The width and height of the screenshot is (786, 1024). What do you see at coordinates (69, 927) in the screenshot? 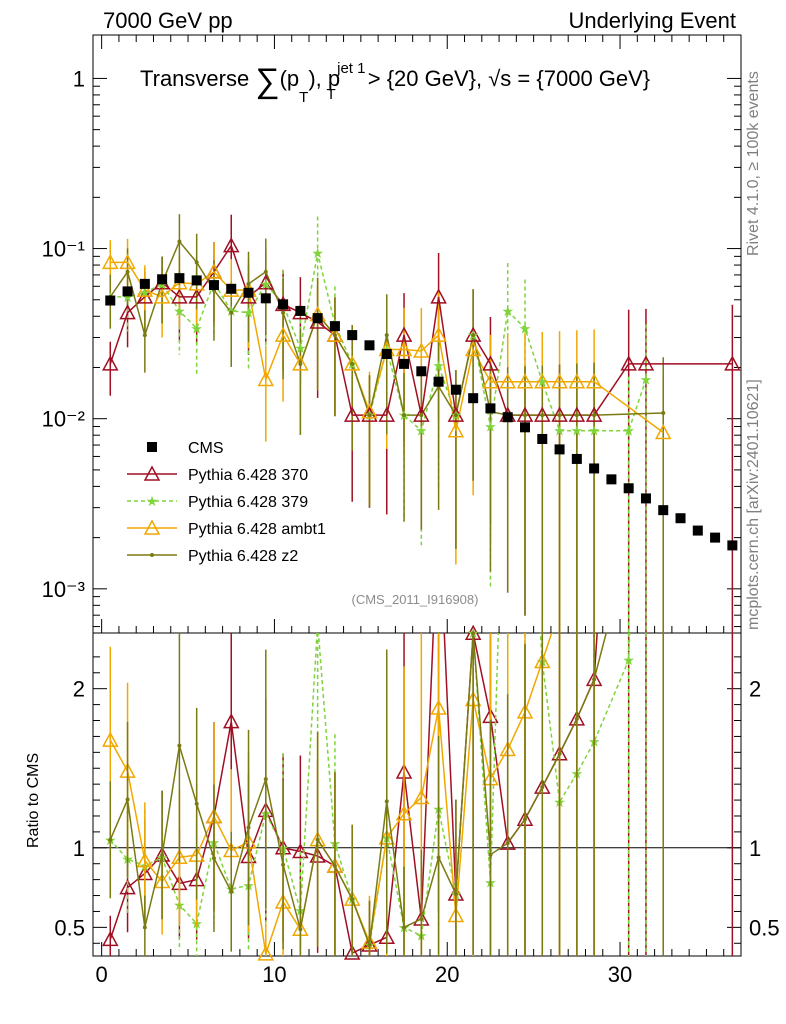
I see `ratio-y-tick-label: 0.5` at bounding box center [69, 927].